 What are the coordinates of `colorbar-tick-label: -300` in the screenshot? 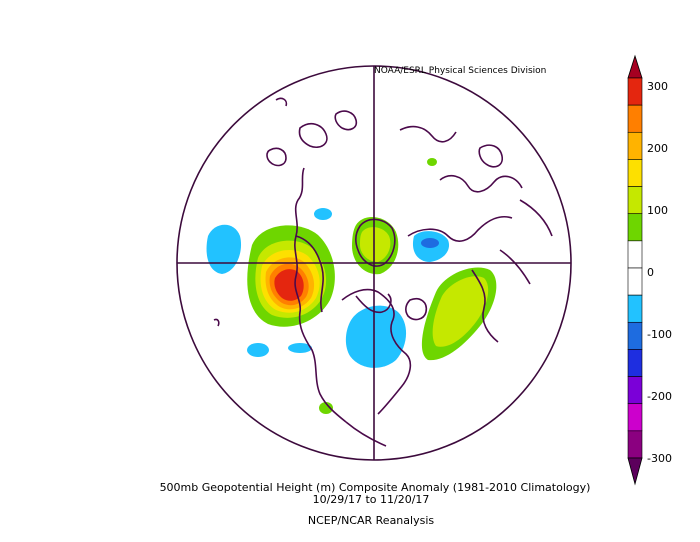 It's located at (659, 458).